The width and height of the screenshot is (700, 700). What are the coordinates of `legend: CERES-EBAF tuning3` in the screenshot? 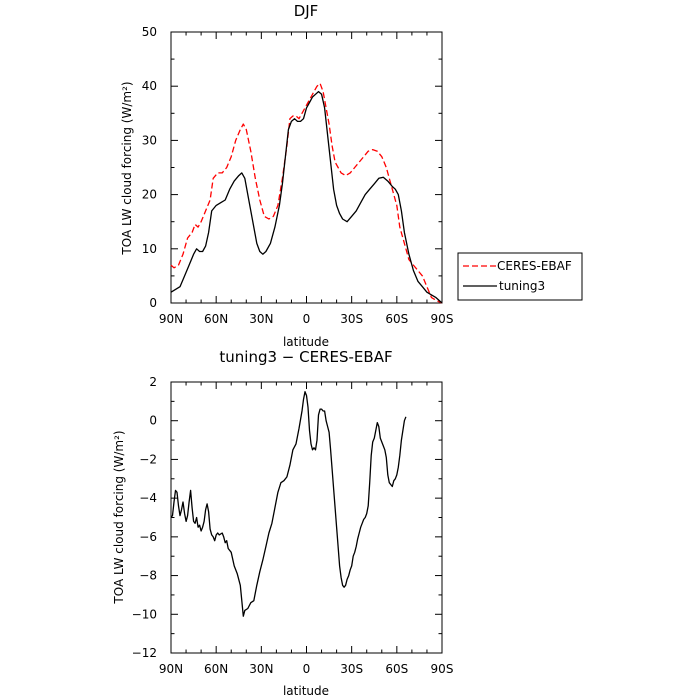 It's located at (520, 276).